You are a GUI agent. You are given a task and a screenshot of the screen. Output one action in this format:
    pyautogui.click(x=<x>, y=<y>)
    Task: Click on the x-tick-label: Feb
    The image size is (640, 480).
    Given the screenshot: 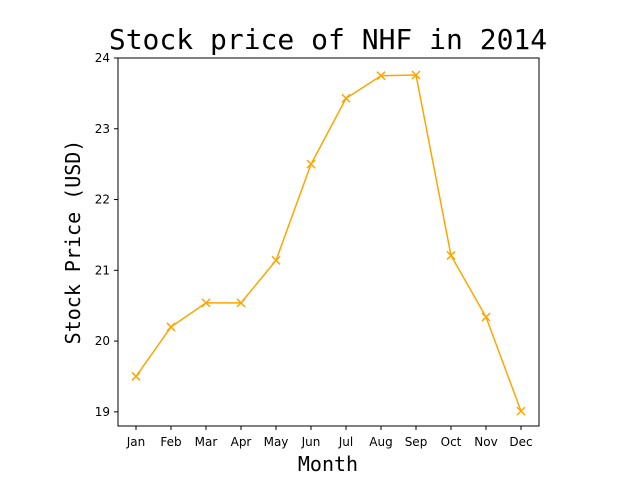 What is the action you would take?
    pyautogui.click(x=170, y=442)
    